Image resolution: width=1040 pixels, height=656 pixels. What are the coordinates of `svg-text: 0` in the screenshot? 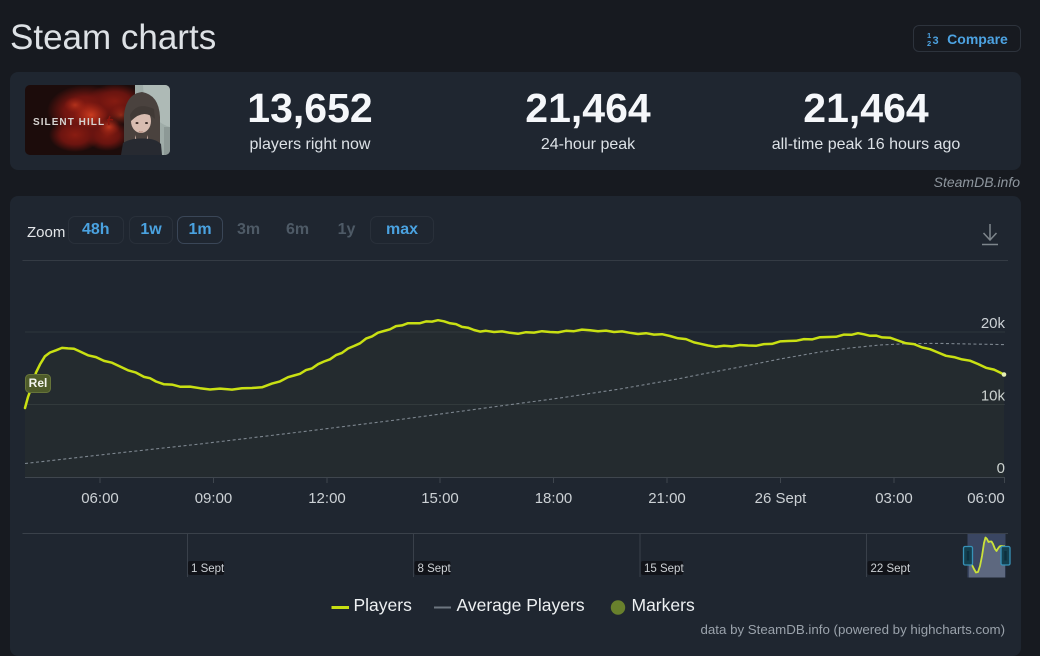 It's located at (1001, 468).